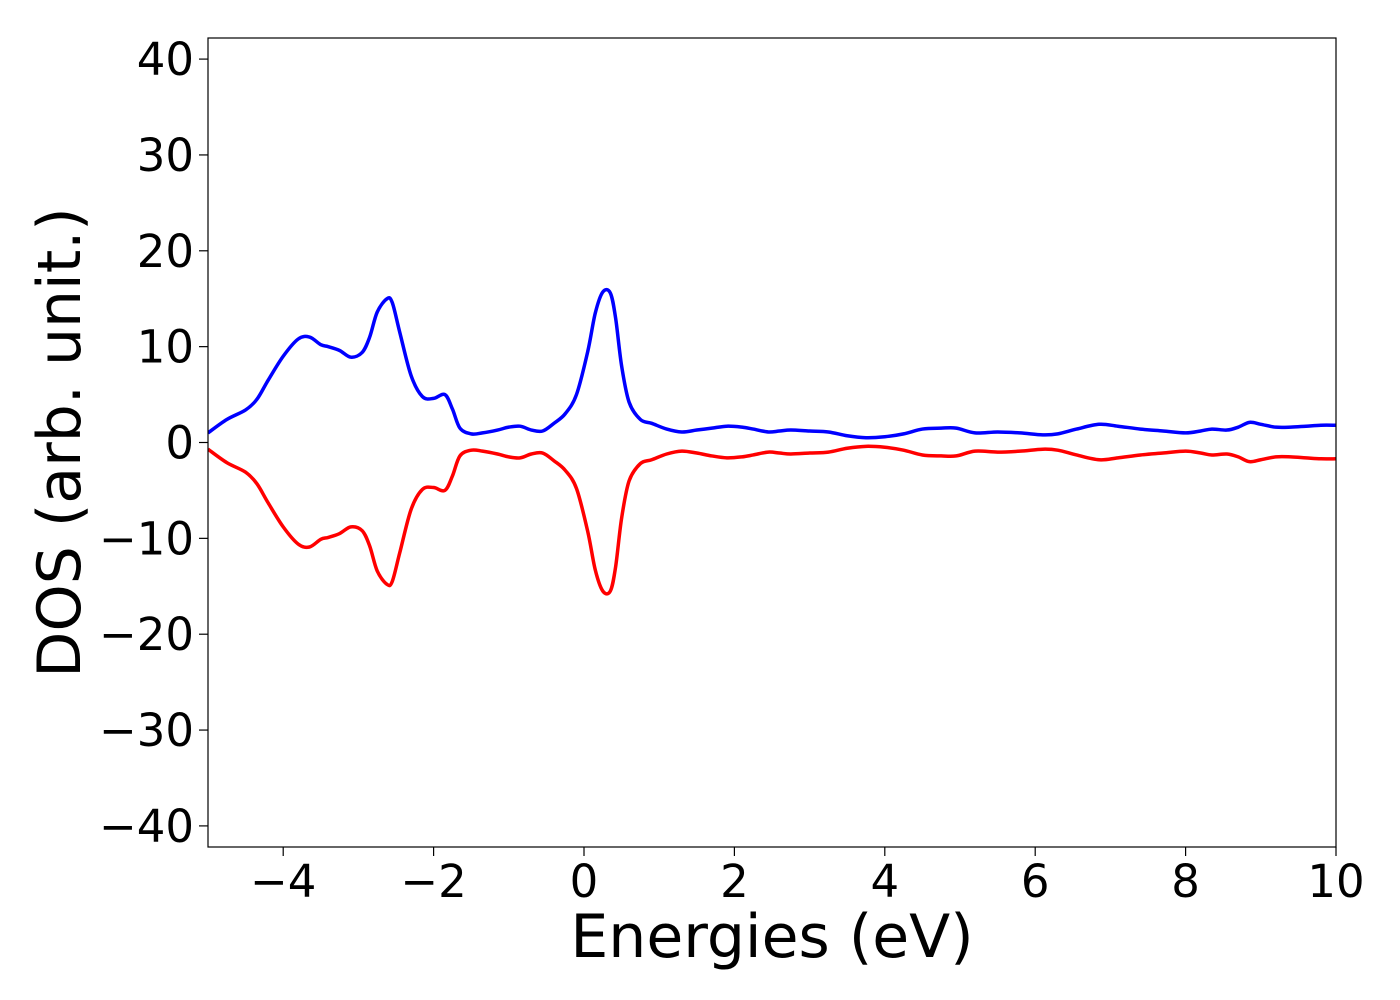 Image resolution: width=1400 pixels, height=1000 pixels. Describe the element at coordinates (884, 881) in the screenshot. I see `x-tick-label: 4` at that location.